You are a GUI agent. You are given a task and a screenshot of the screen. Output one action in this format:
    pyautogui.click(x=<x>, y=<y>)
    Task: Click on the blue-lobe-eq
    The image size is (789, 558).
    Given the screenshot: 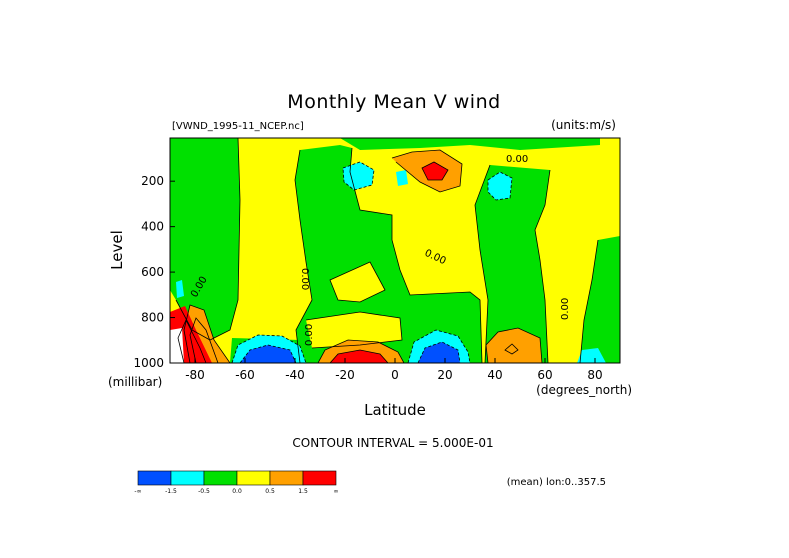 What is the action you would take?
    pyautogui.click(x=439, y=352)
    